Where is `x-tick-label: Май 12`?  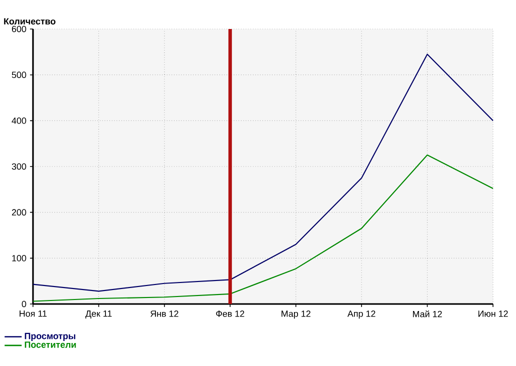
x-tick-label: Май 12 is located at coordinates (427, 314).